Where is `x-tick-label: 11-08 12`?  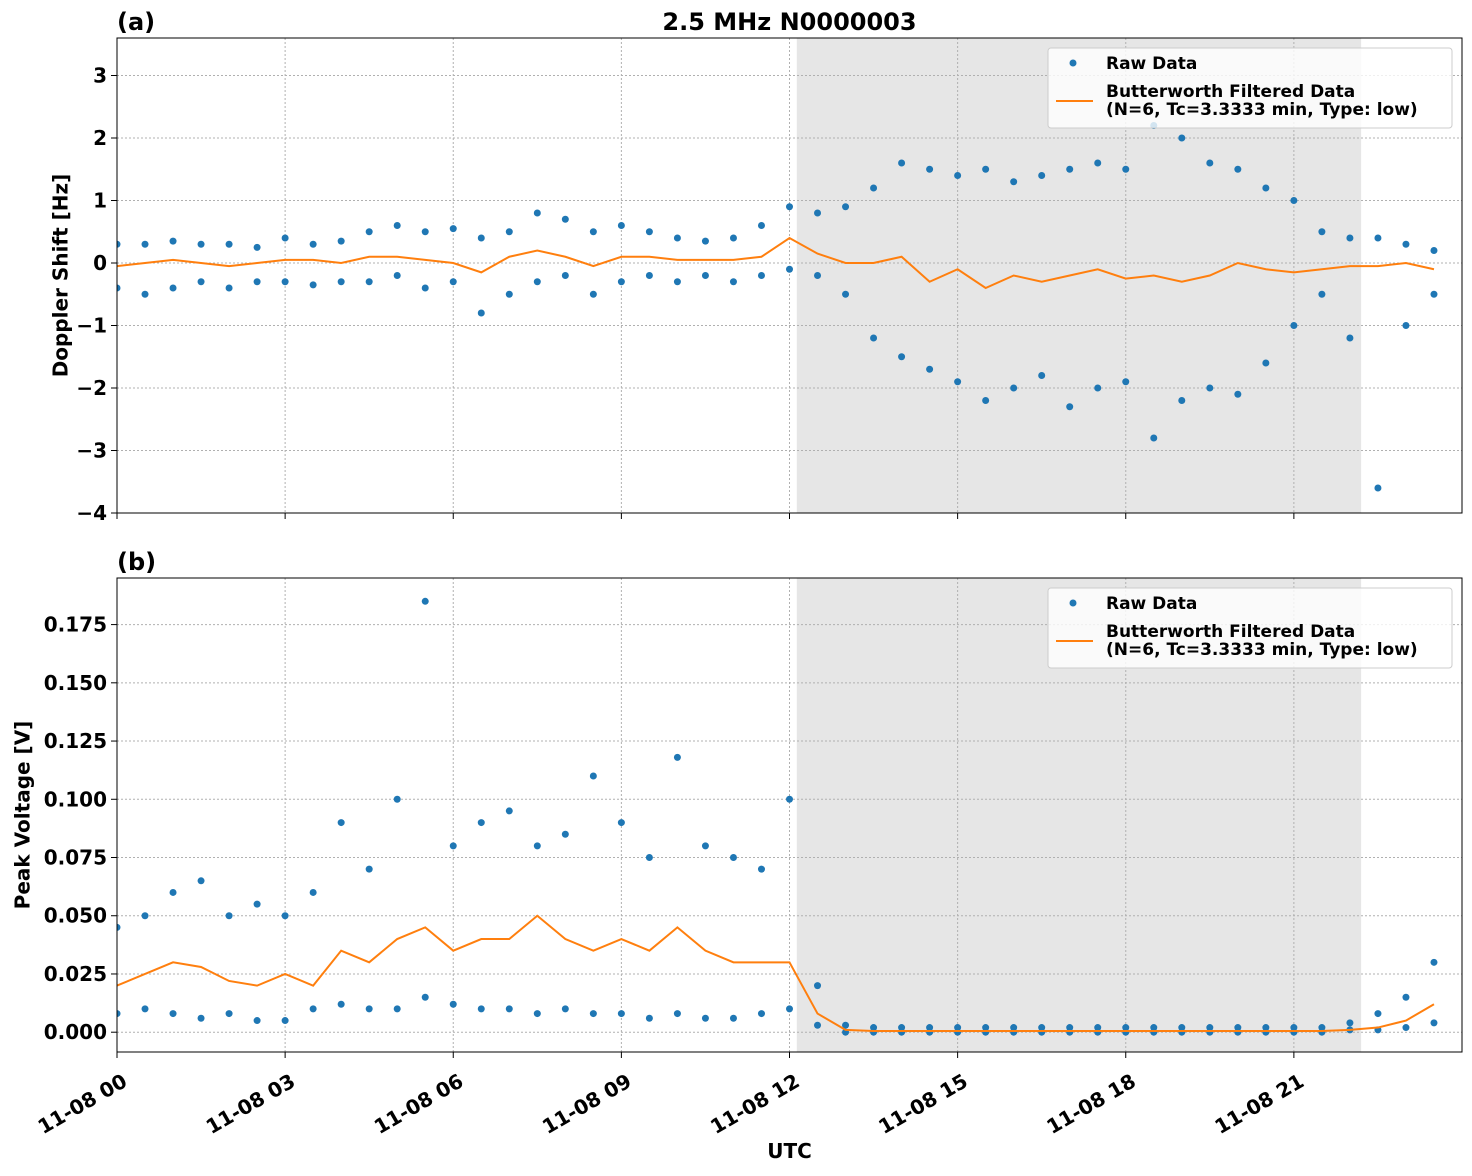 x-tick-label: 11-08 12 is located at coordinates (755, 1104).